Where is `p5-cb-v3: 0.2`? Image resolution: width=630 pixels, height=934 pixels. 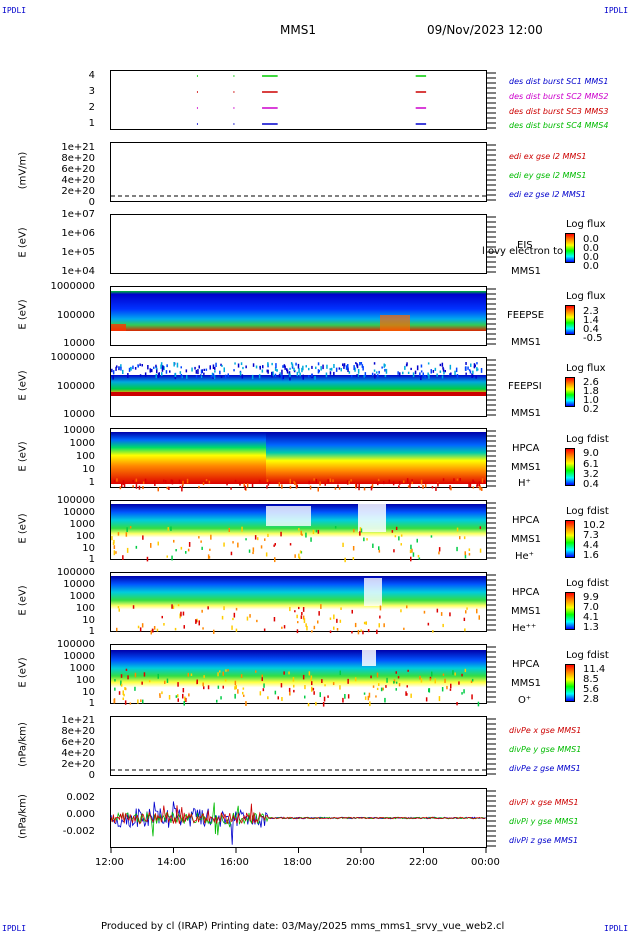 p5-cb-v3: 0.2 is located at coordinates (591, 409).